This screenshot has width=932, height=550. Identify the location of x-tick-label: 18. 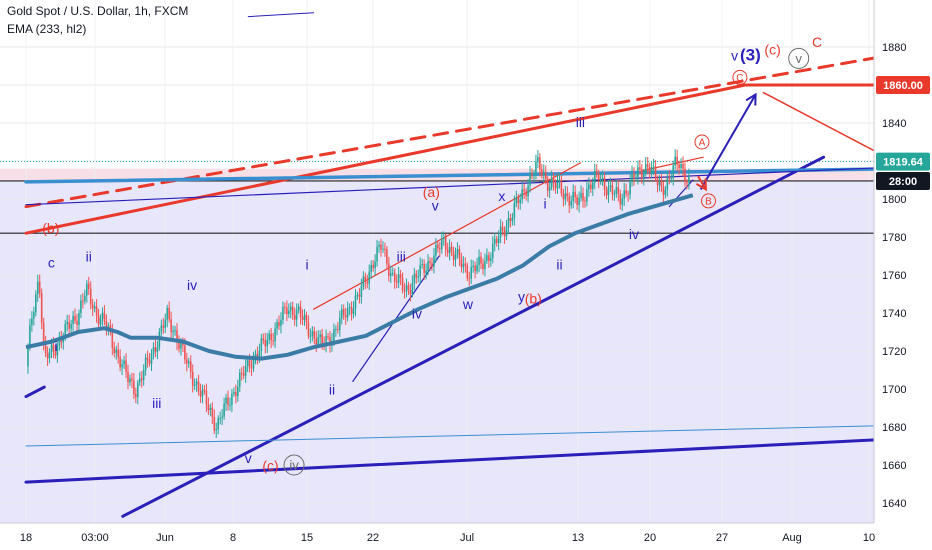
(26, 538).